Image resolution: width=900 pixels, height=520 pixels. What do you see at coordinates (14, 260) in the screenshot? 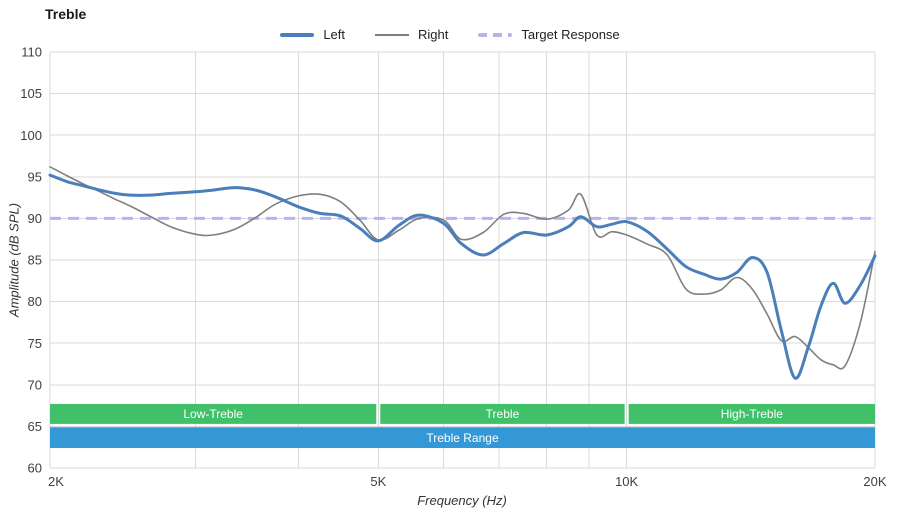
I see `y-axis-label: Amplitude (dB SPL)` at bounding box center [14, 260].